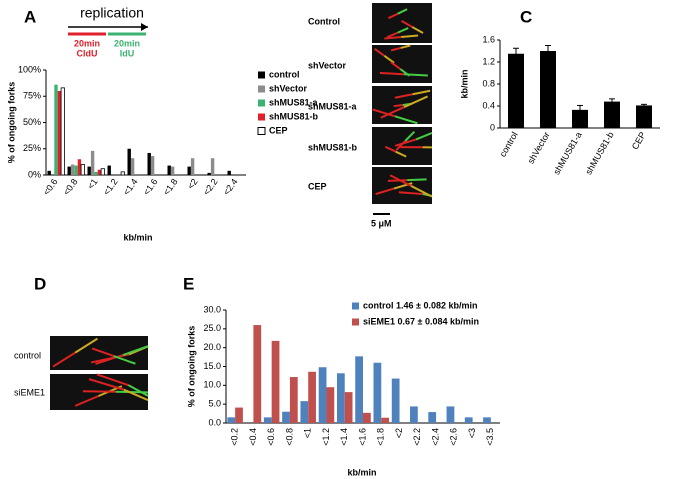 The image size is (680, 479). What do you see at coordinates (30, 16) in the screenshot?
I see `panel-label: A` at bounding box center [30, 16].